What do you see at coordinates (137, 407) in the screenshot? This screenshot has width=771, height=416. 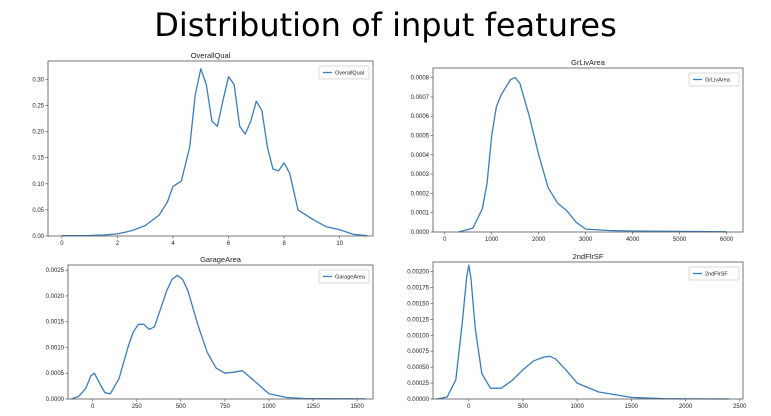 I see `x-tick-label: 250` at bounding box center [137, 407].